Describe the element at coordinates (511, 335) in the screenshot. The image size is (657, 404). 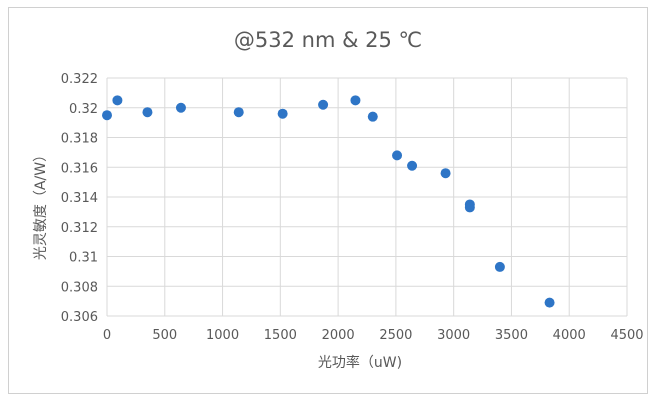
I see `x-tick-label: 3500` at that location.